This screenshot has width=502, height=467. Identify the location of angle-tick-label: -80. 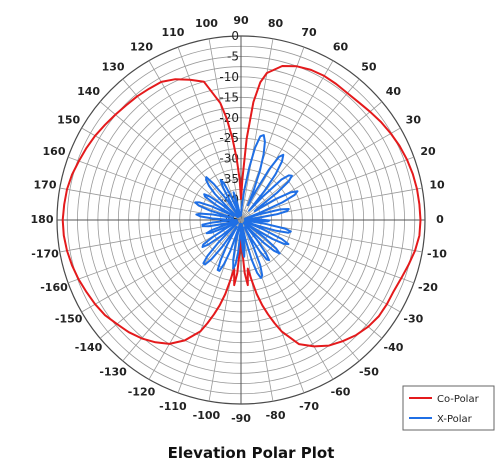
(276, 415).